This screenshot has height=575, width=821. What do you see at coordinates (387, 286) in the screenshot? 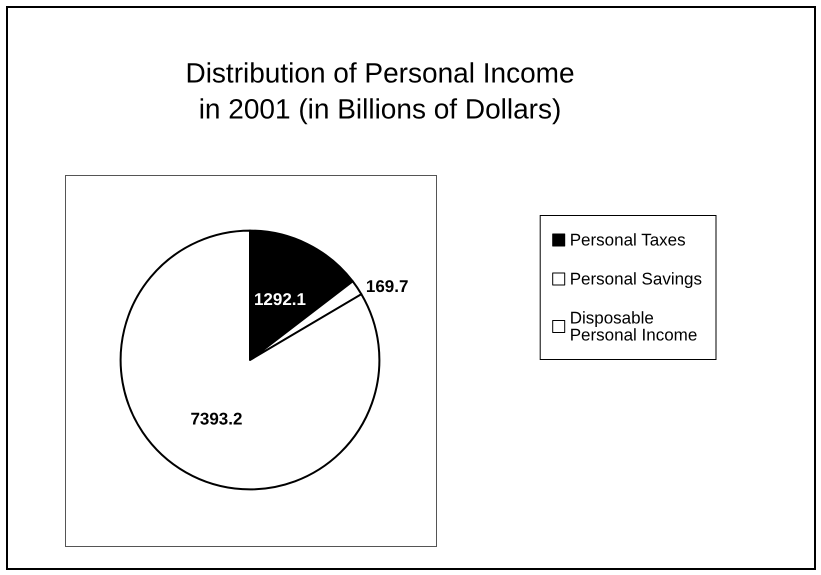
I see `data-label: 169.7` at bounding box center [387, 286].